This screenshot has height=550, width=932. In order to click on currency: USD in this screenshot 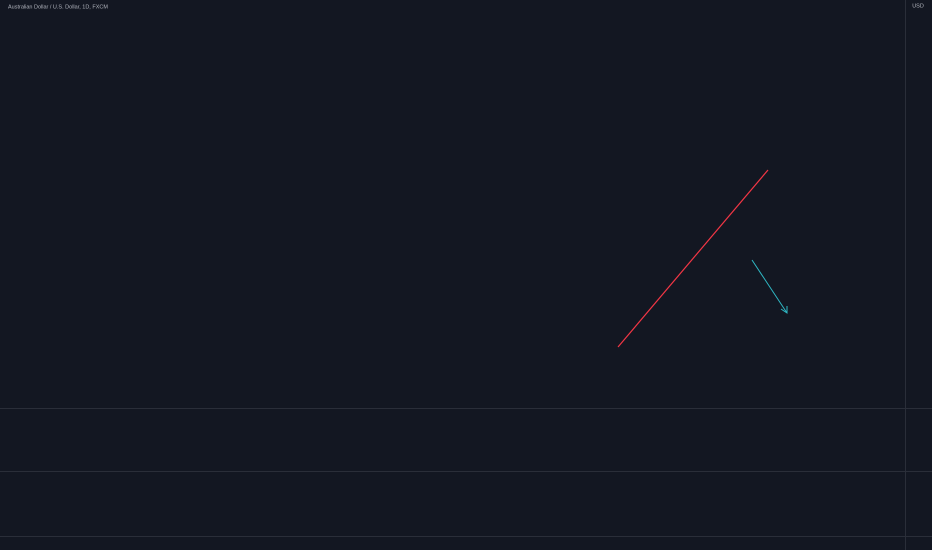, I will do `click(918, 6)`.